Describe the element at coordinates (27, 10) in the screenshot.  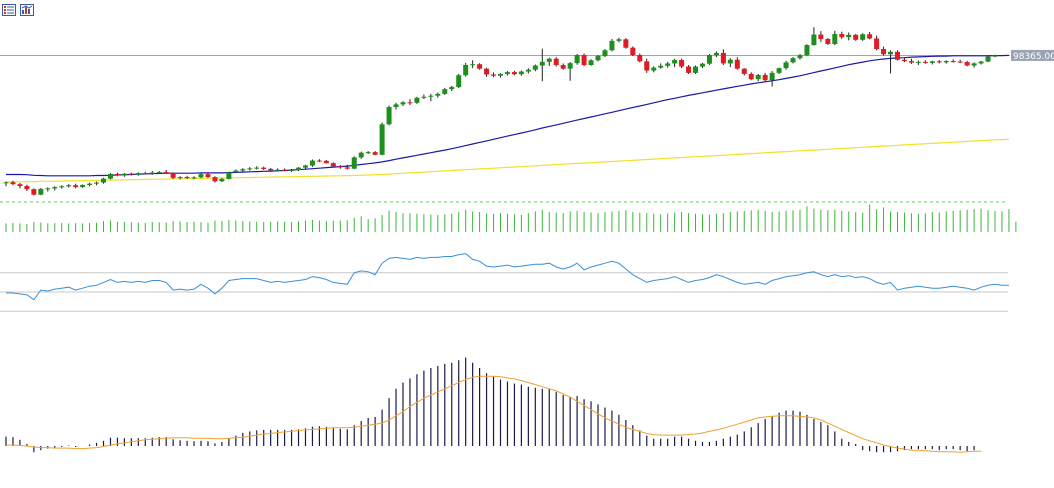
I see `chart-settings-icon` at that location.